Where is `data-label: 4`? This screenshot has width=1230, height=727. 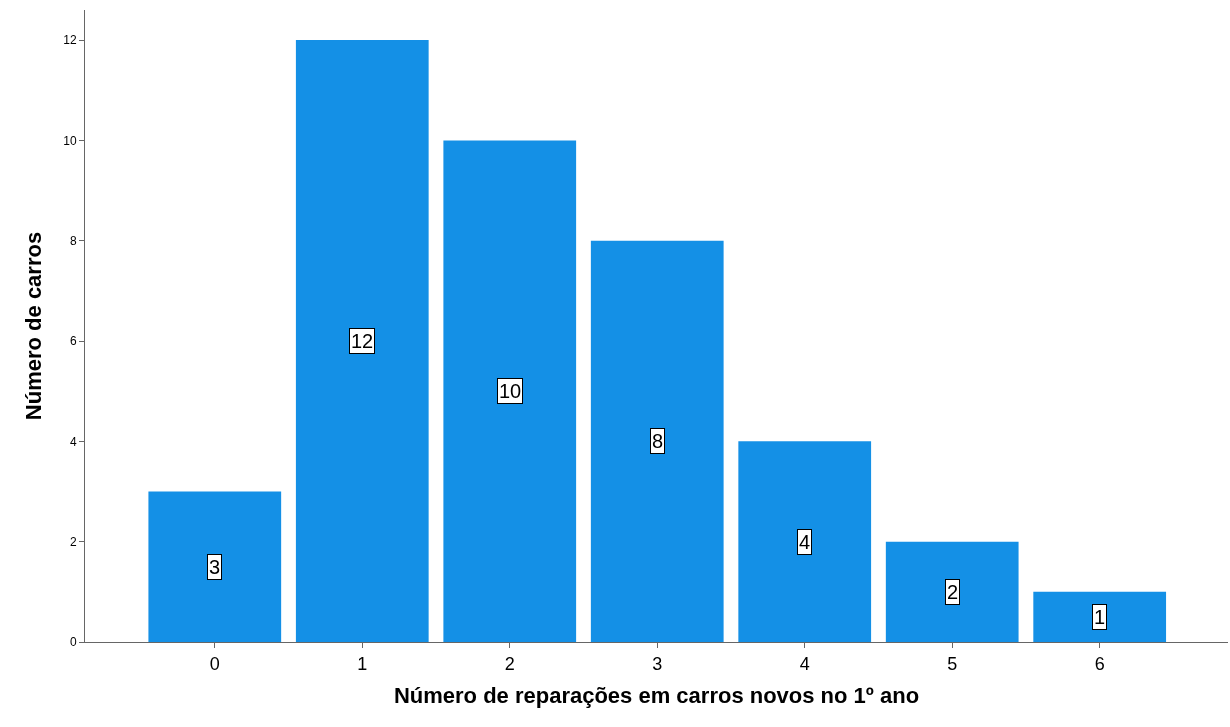 data-label: 4 is located at coordinates (805, 542).